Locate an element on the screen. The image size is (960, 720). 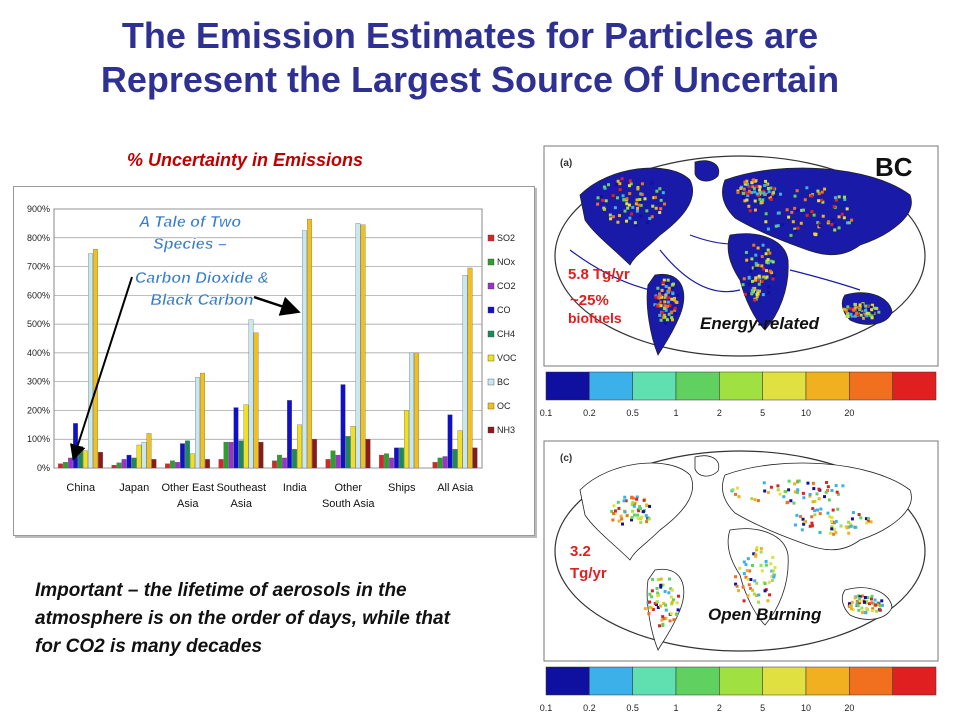
colorbar-tick: 10 is located at coordinates (806, 708).